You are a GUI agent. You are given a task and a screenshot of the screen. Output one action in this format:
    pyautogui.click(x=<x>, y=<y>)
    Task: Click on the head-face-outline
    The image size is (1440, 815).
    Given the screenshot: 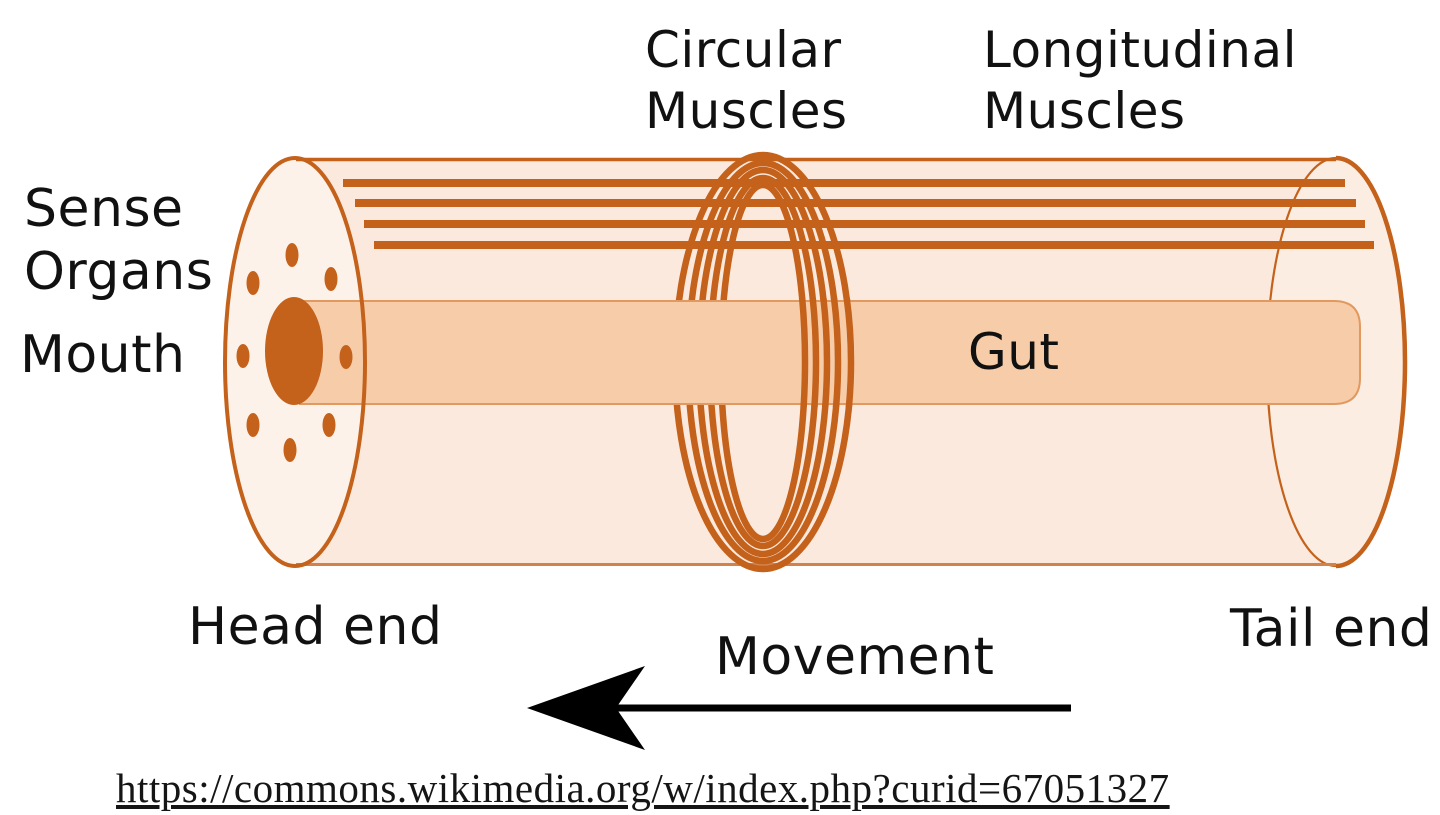 What is the action you would take?
    pyautogui.click(x=295, y=362)
    